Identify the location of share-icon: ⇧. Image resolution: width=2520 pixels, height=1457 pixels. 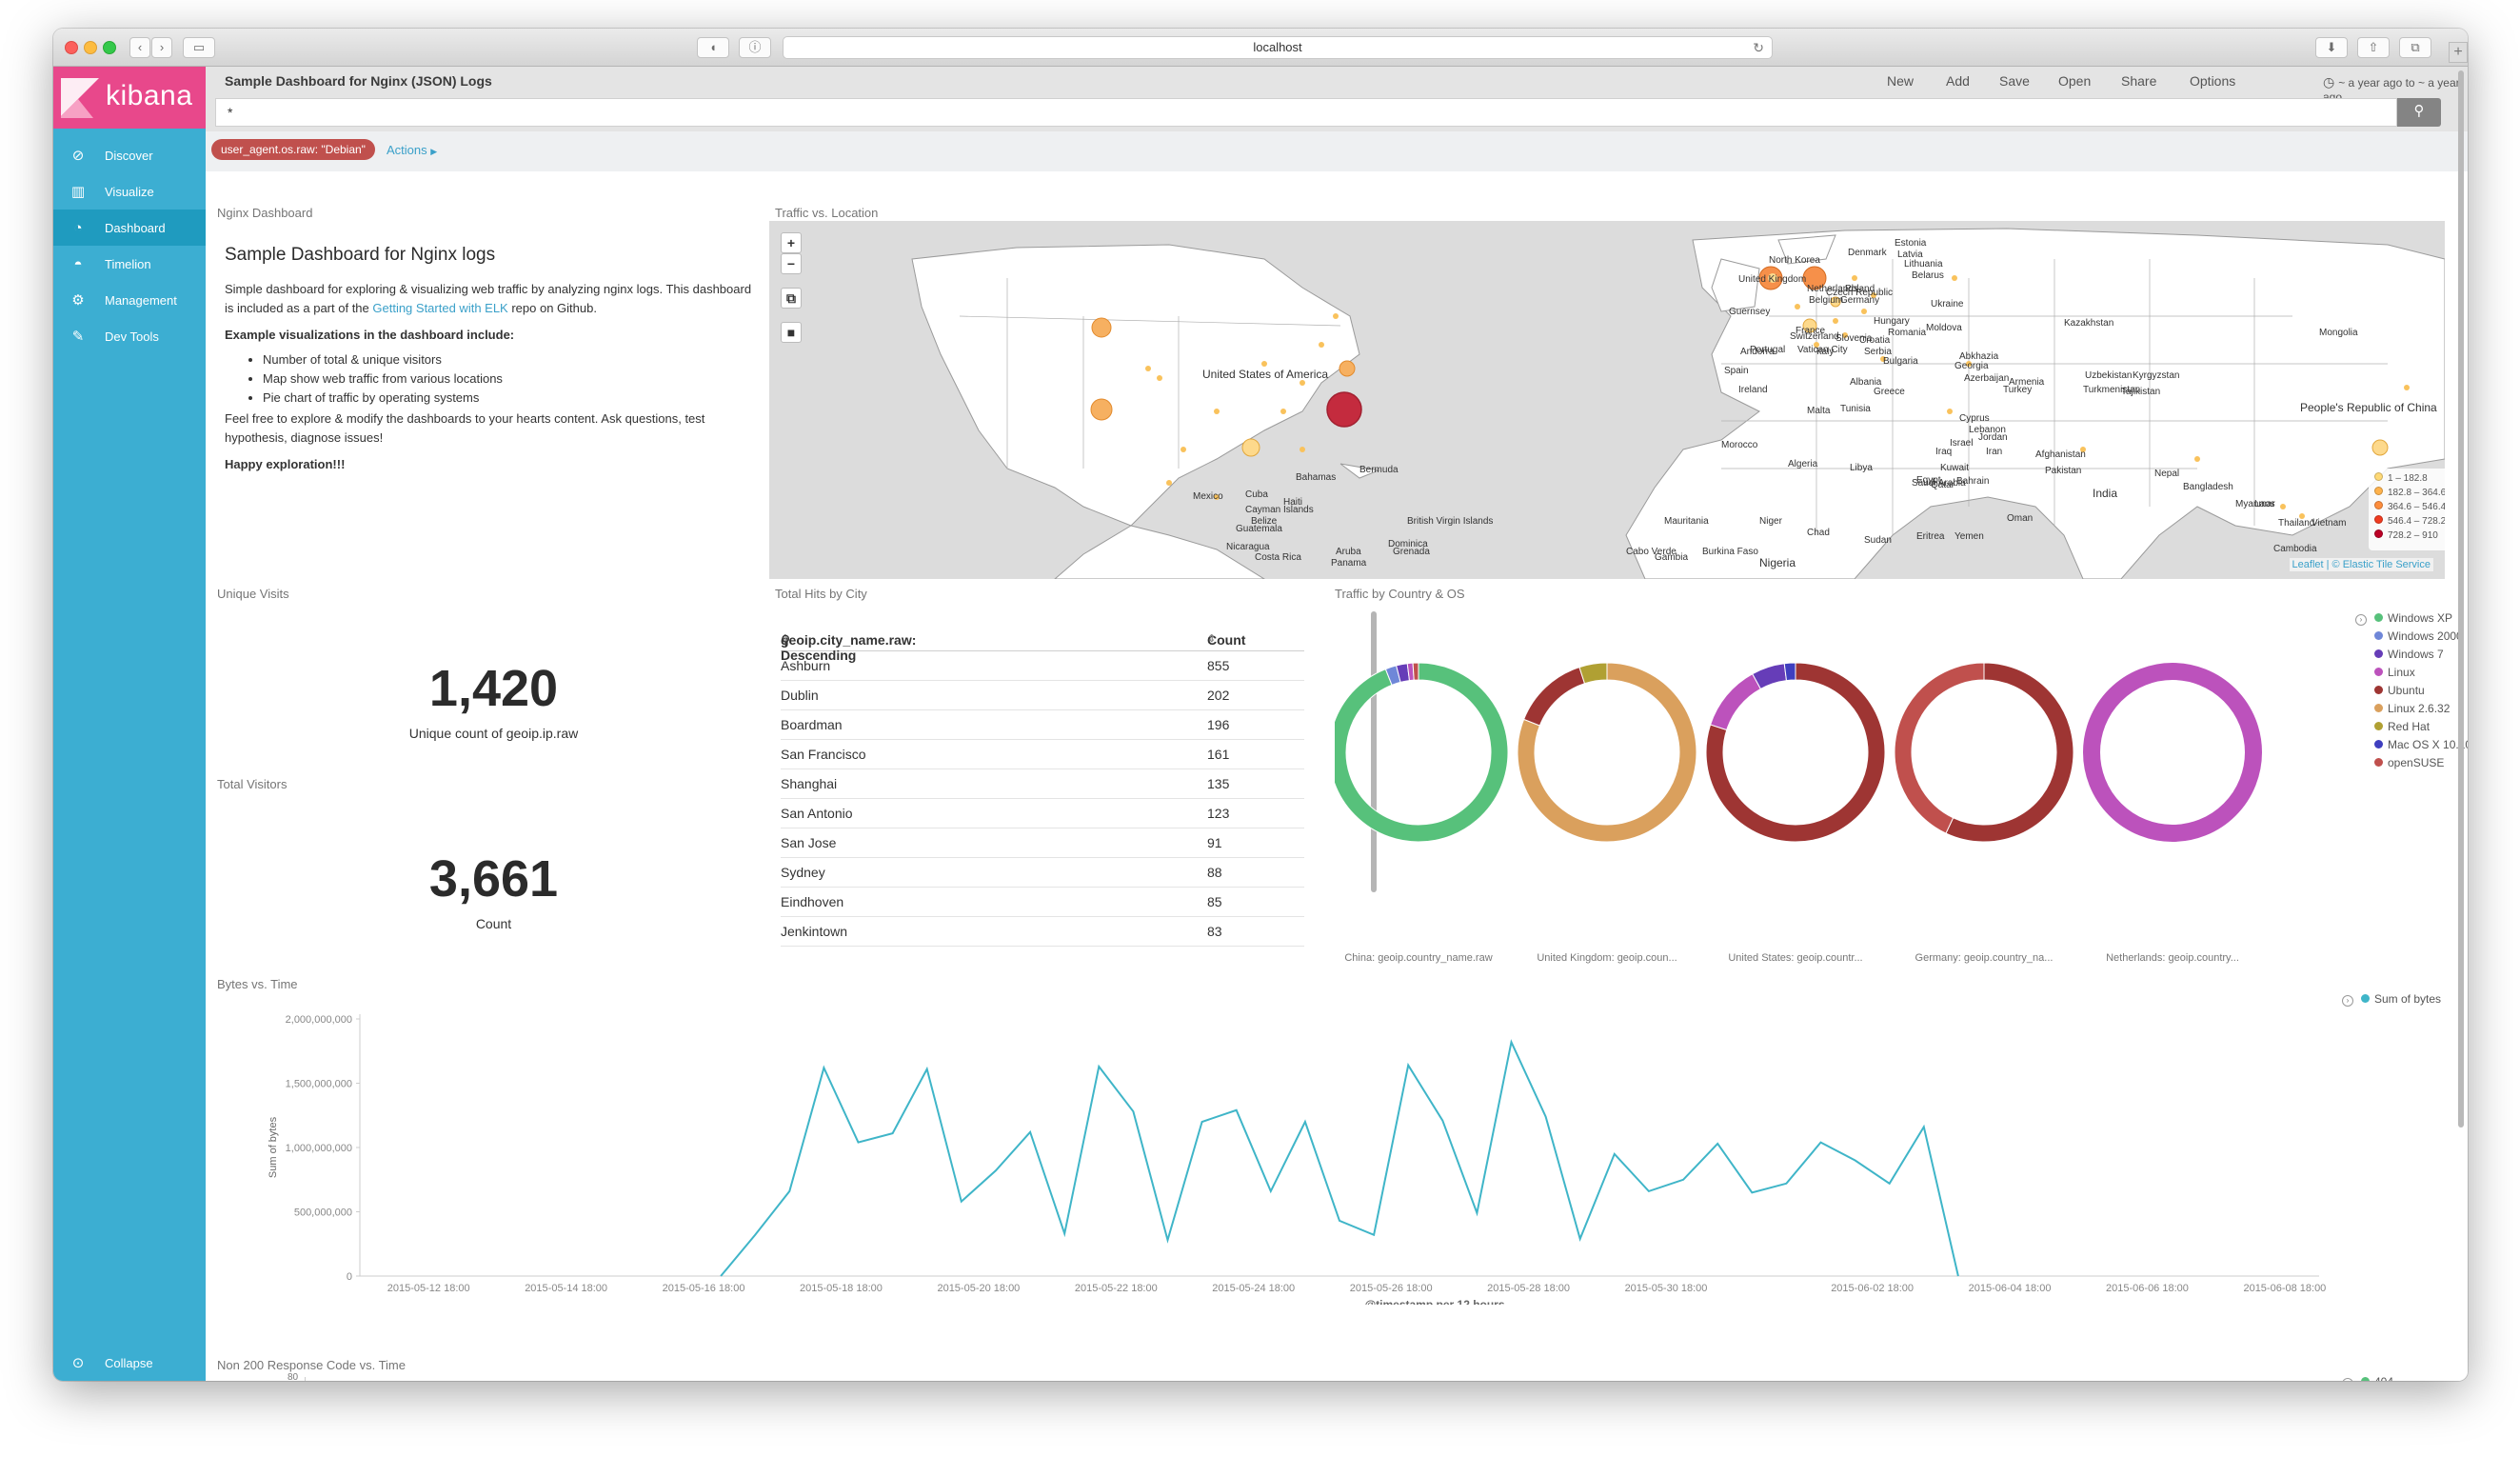
(2373, 47).